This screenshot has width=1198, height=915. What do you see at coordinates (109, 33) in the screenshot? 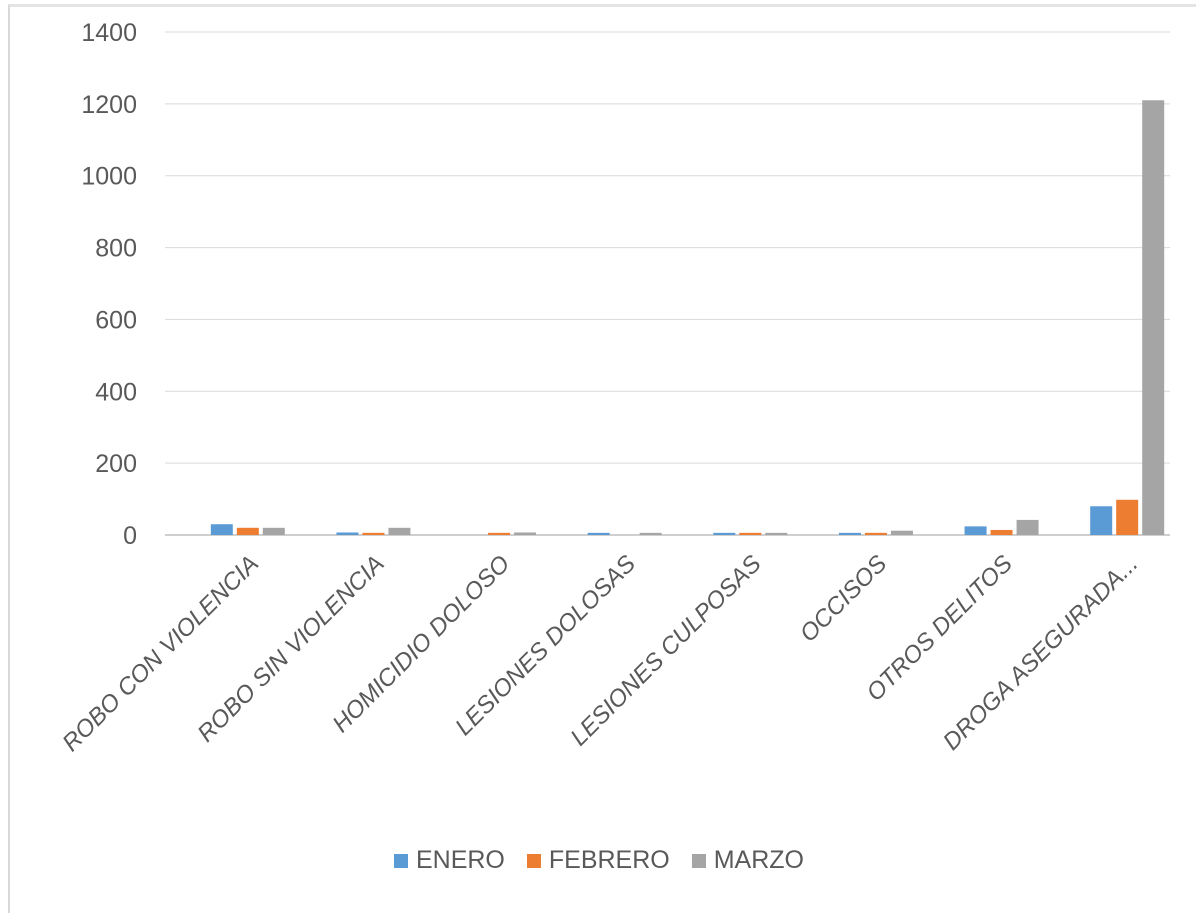
I see `y-tick-label: 1400` at bounding box center [109, 33].